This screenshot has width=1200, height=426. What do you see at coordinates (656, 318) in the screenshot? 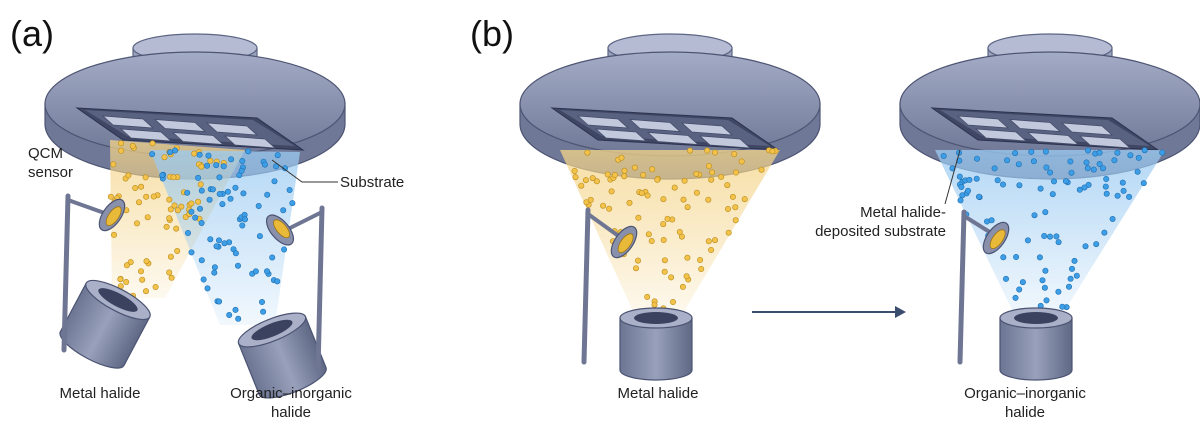
I see `b1-crucible-opening` at bounding box center [656, 318].